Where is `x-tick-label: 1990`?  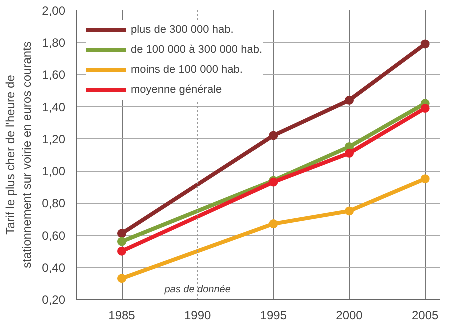 x-tick-label: 1990 is located at coordinates (198, 315).